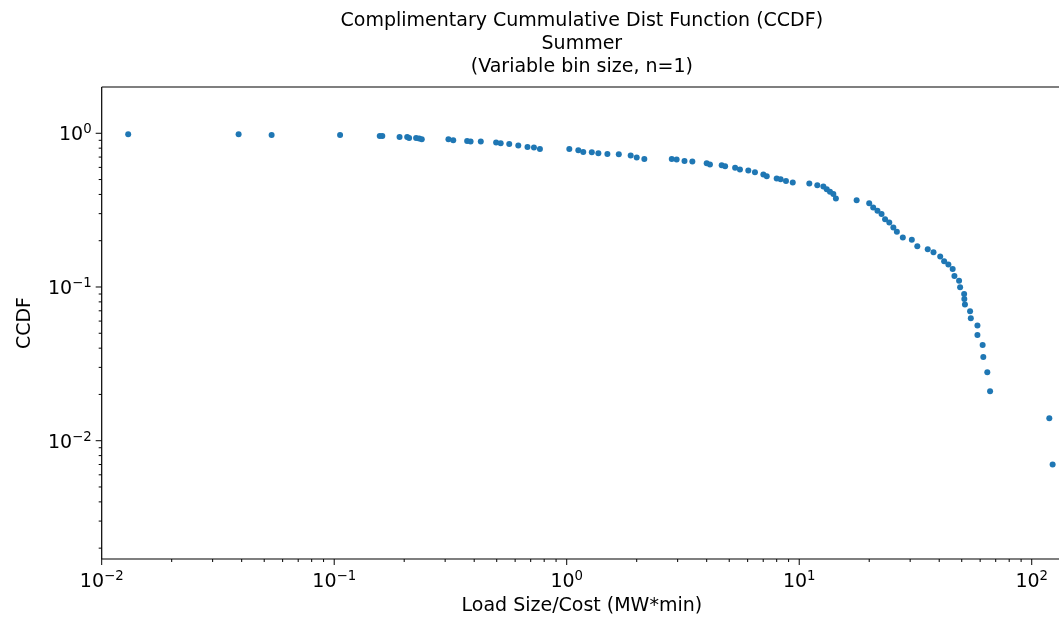 Image resolution: width=1059 pixels, height=619 pixels. Describe the element at coordinates (69, 286) in the screenshot. I see `y-tick-label: 10$^{−1}$` at that location.